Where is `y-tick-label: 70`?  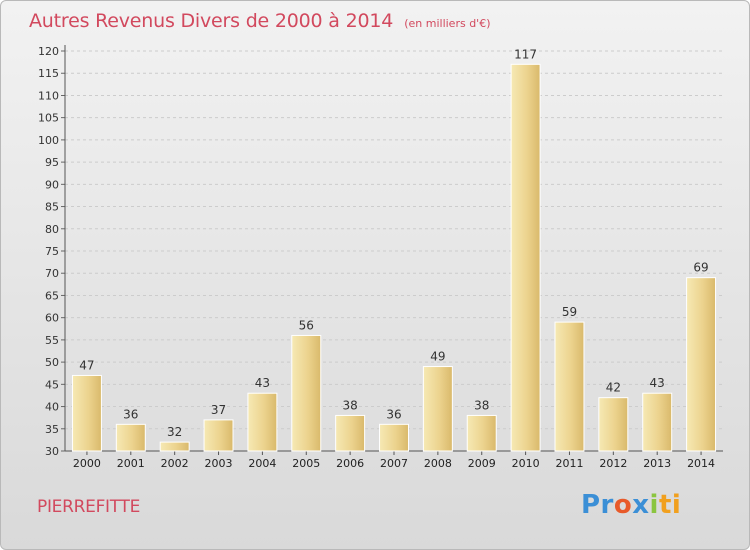
y-tick-label: 70 is located at coordinates (52, 273).